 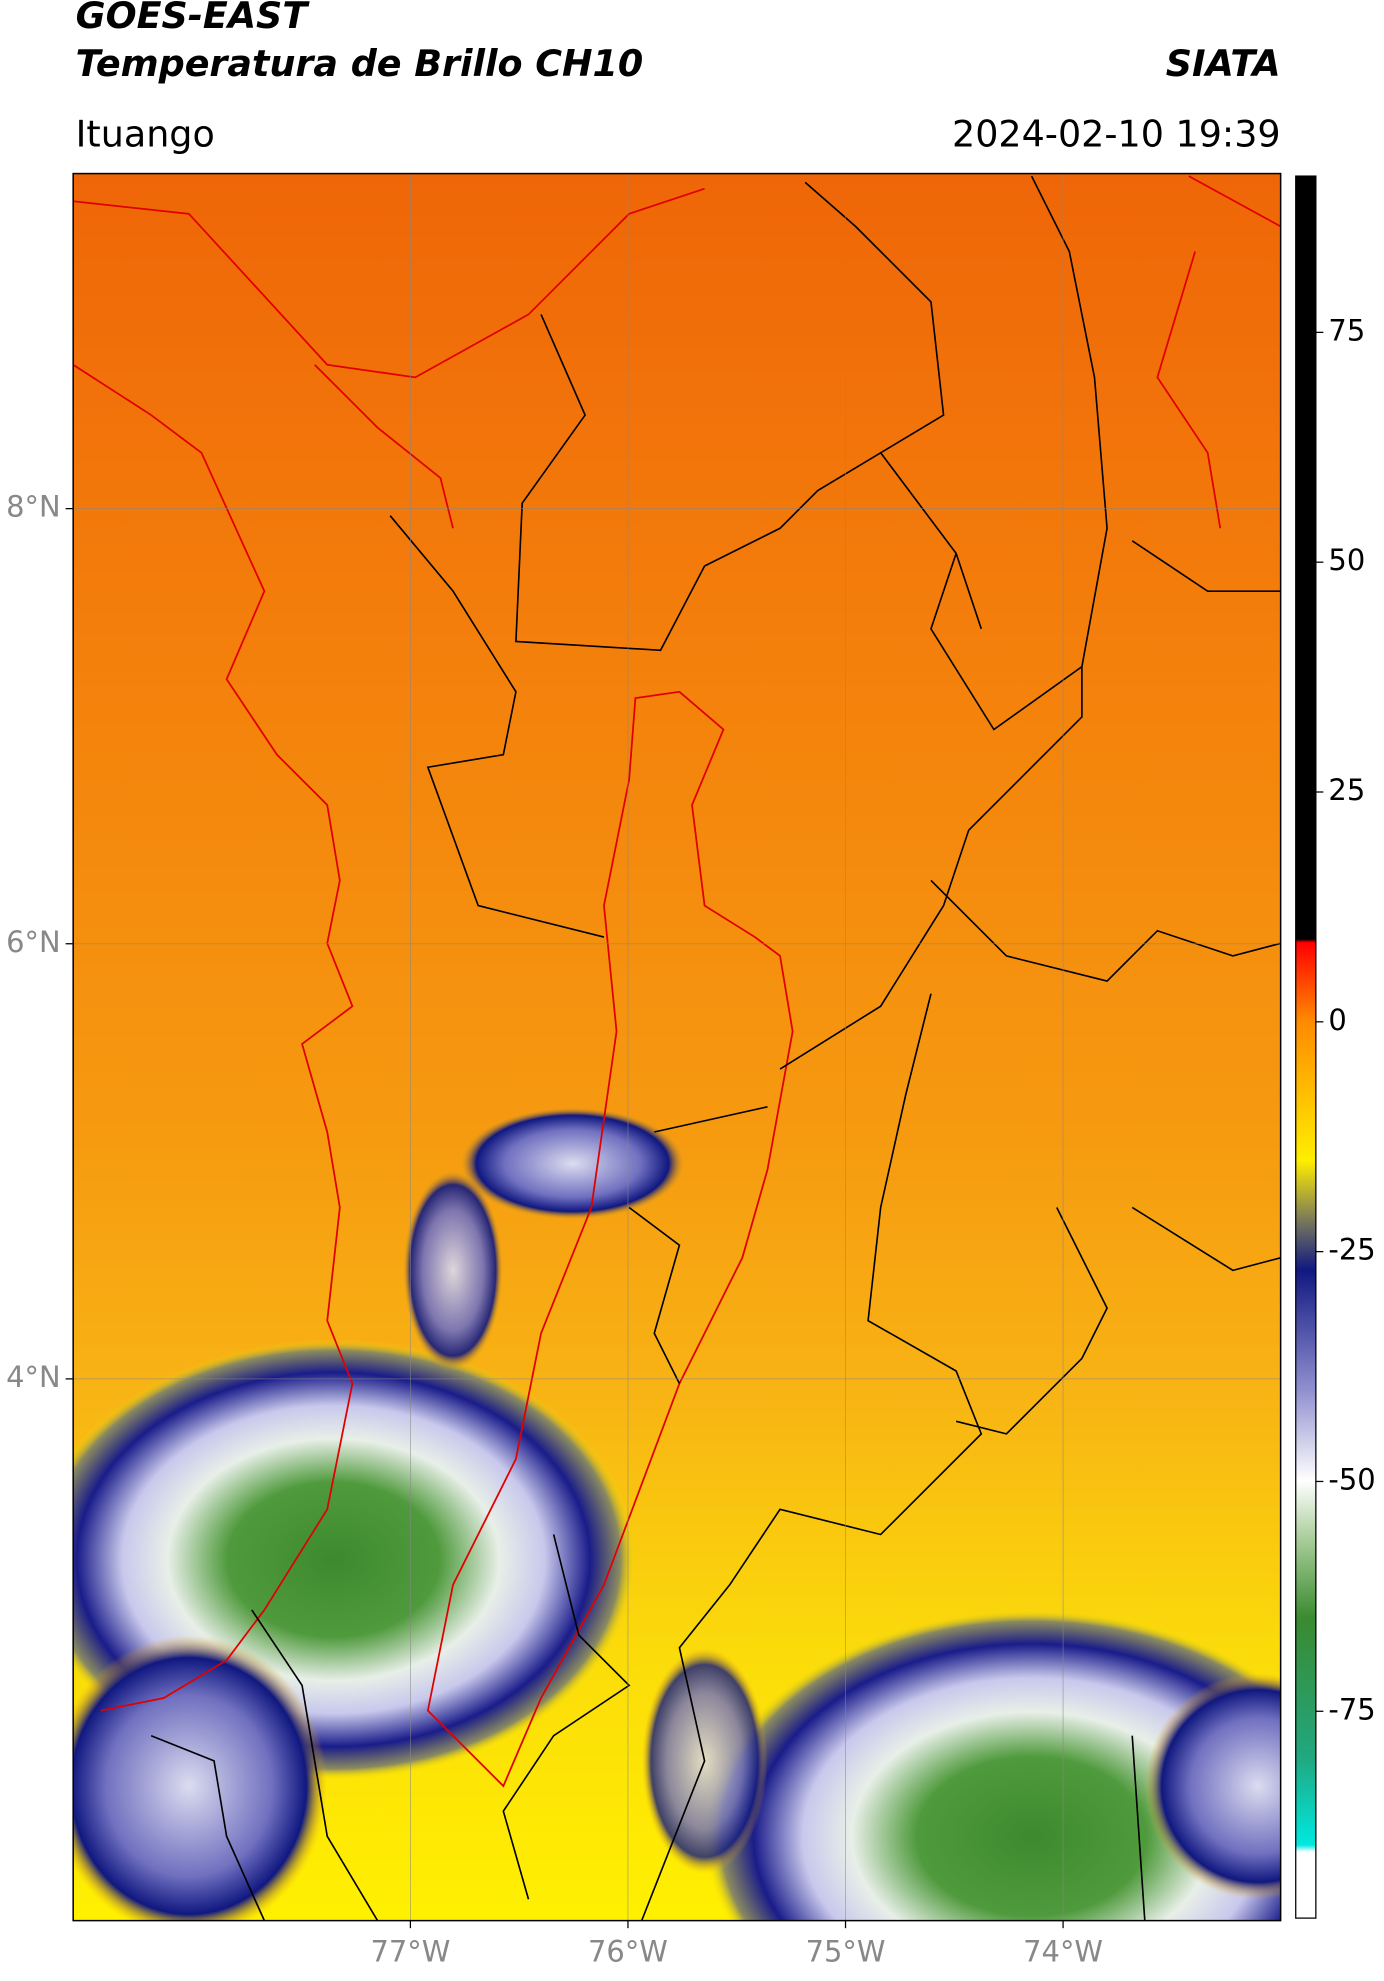 What do you see at coordinates (1306, 1047) in the screenshot?
I see `colorbar` at bounding box center [1306, 1047].